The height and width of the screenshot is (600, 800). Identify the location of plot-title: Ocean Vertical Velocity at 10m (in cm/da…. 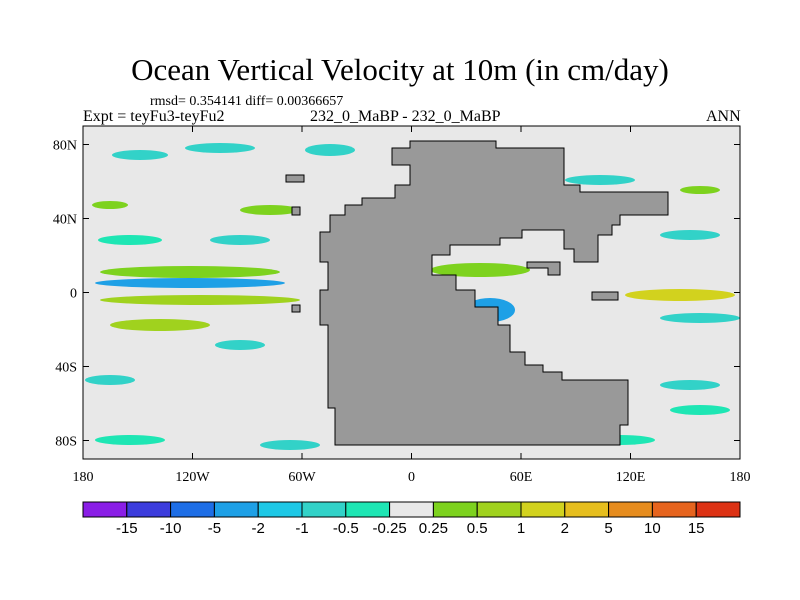
(400, 69).